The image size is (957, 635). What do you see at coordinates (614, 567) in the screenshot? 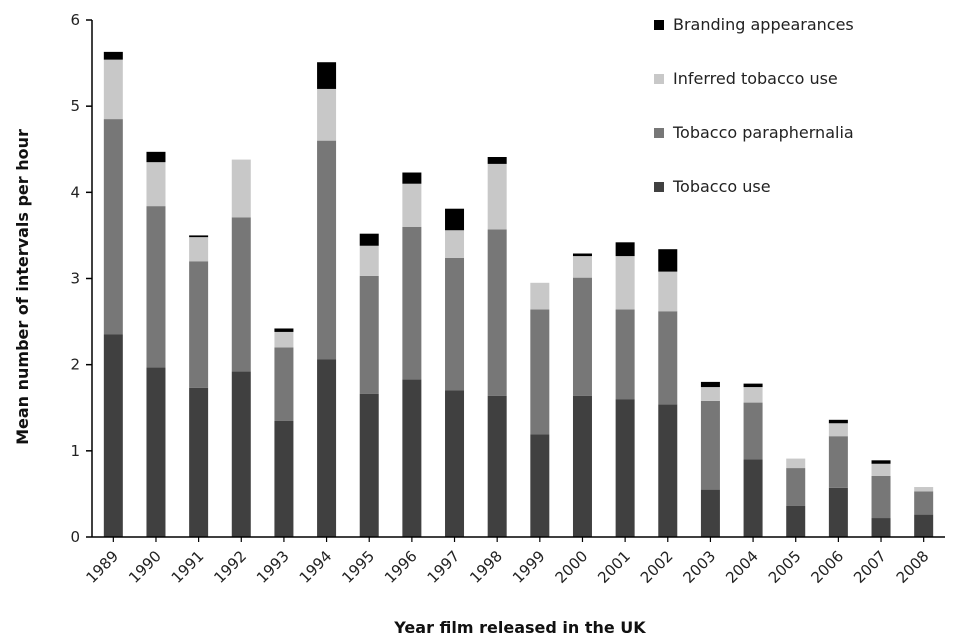
I see `x-tick-label: 2001` at bounding box center [614, 567].